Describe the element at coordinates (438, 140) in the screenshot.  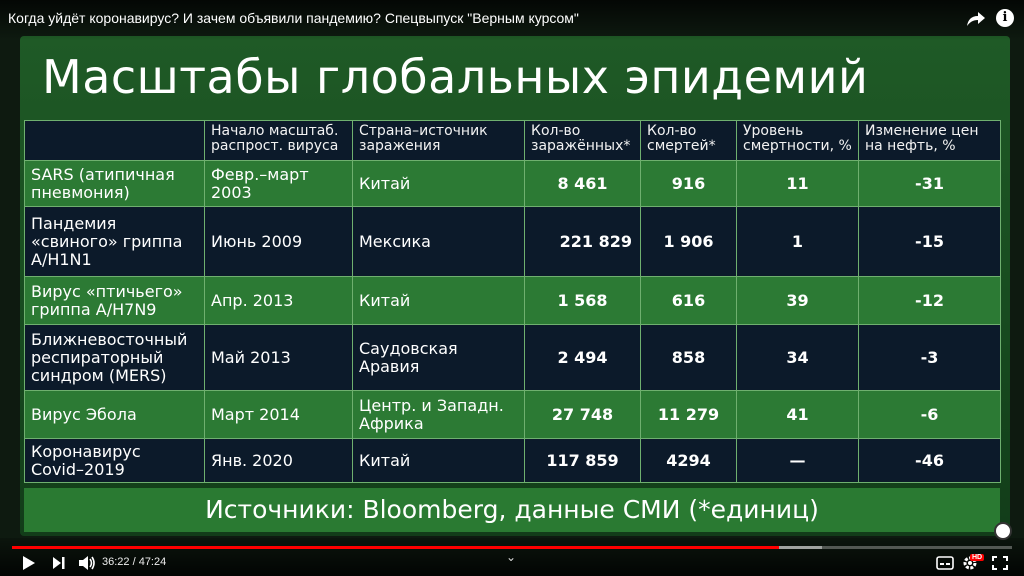
I see `column-header: Страна–источник заражения` at that location.